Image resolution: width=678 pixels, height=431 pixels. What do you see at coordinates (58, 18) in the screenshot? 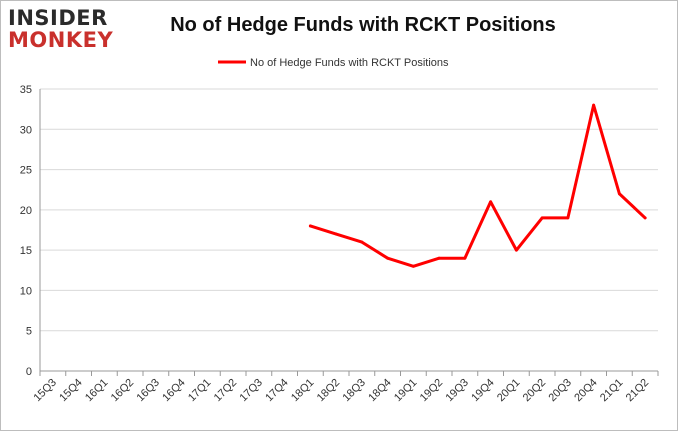
I see `logo-text-insider: INSIDER` at bounding box center [58, 18].